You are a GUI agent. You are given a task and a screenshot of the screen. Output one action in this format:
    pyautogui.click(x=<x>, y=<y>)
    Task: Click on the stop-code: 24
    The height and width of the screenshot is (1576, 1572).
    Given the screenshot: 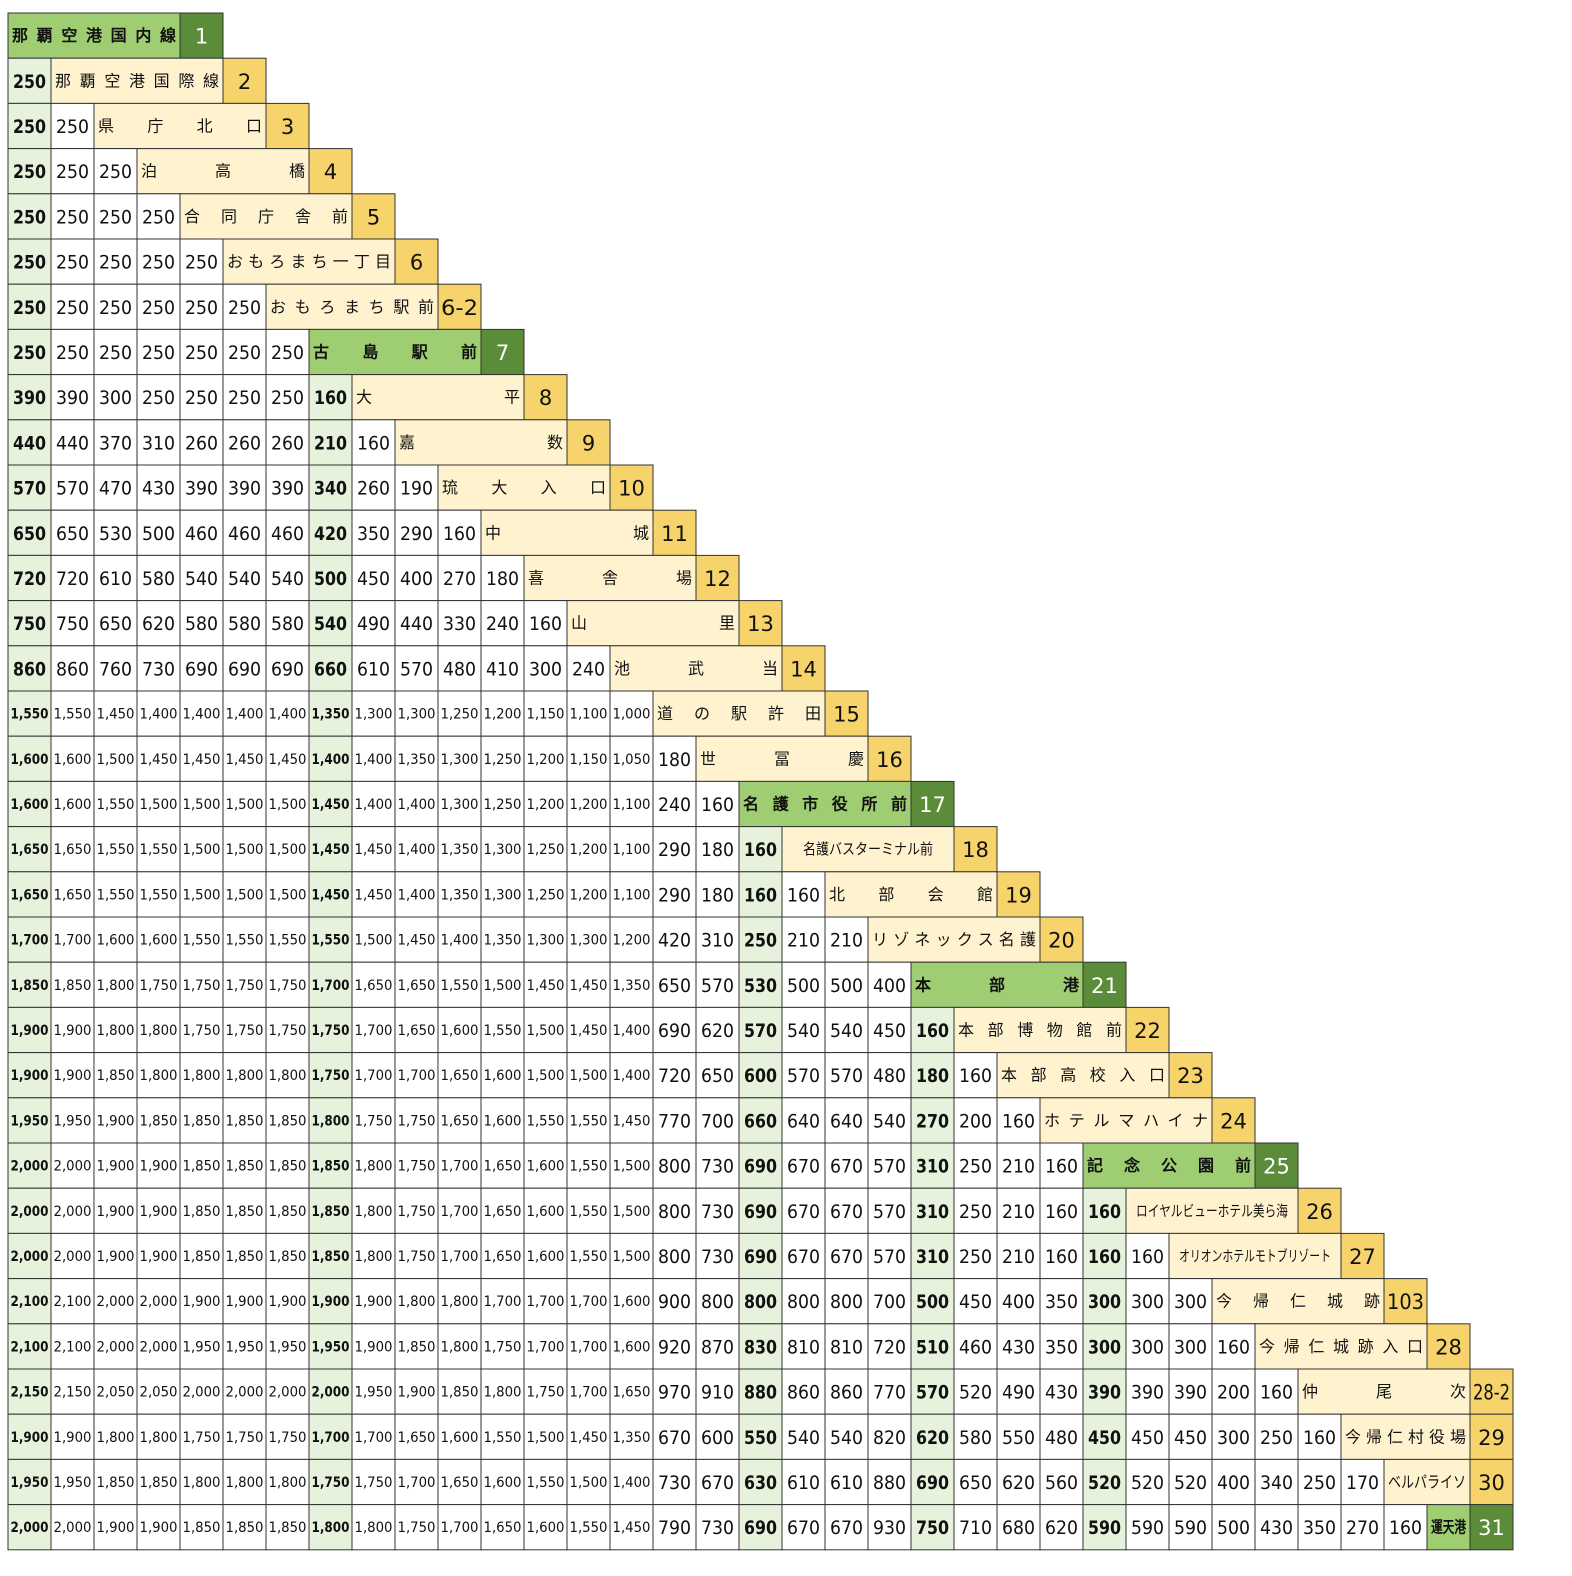 What is the action you would take?
    pyautogui.click(x=1233, y=1121)
    